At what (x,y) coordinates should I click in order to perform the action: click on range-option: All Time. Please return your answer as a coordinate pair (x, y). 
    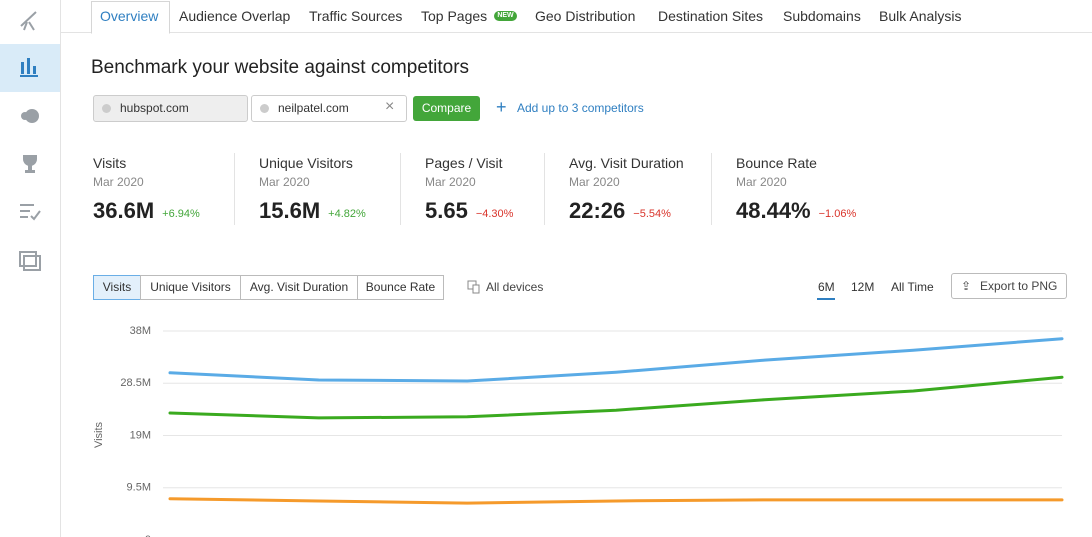
    Looking at the image, I should click on (912, 287).